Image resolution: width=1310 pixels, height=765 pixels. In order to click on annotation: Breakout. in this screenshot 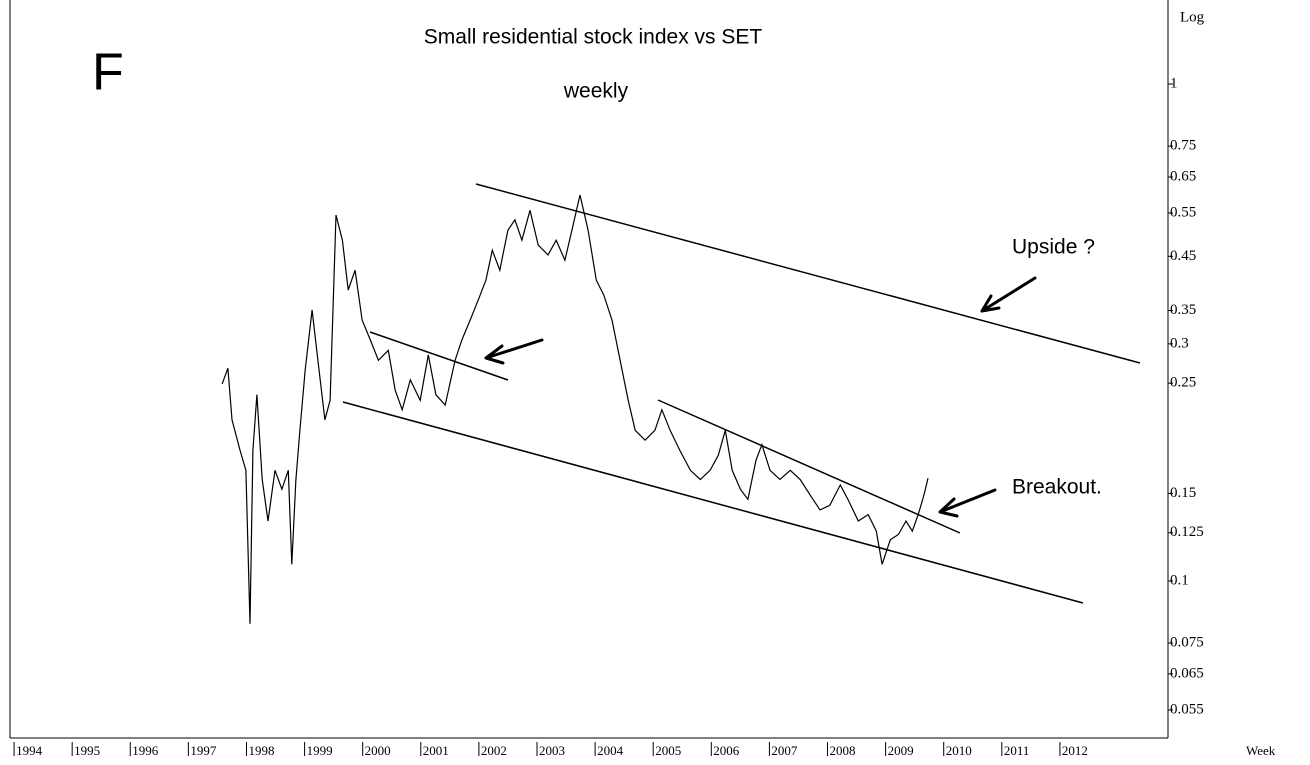, I will do `click(1057, 487)`.